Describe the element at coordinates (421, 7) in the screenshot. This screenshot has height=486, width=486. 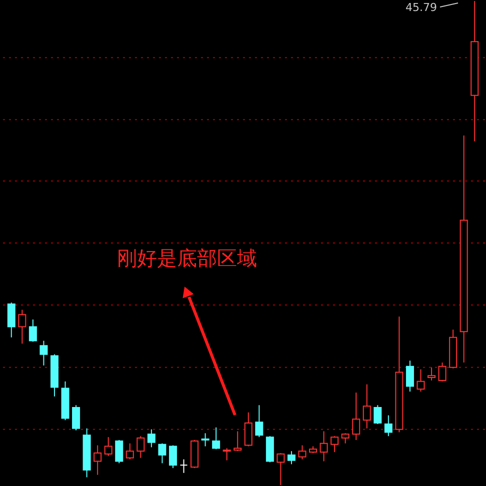
I see `annotation: 45.79` at that location.